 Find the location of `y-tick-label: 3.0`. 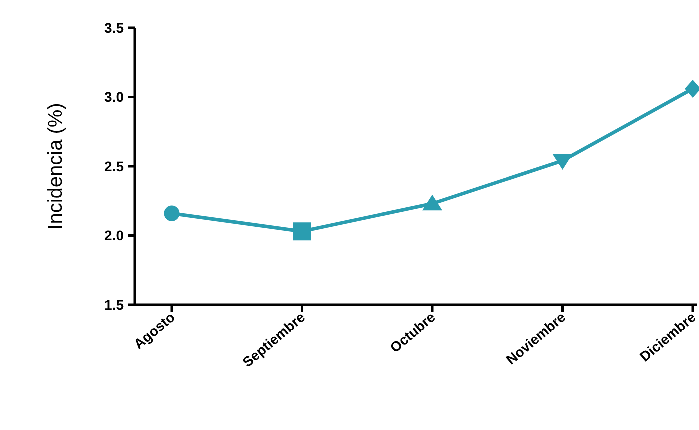

y-tick-label: 3.0 is located at coordinates (114, 97).